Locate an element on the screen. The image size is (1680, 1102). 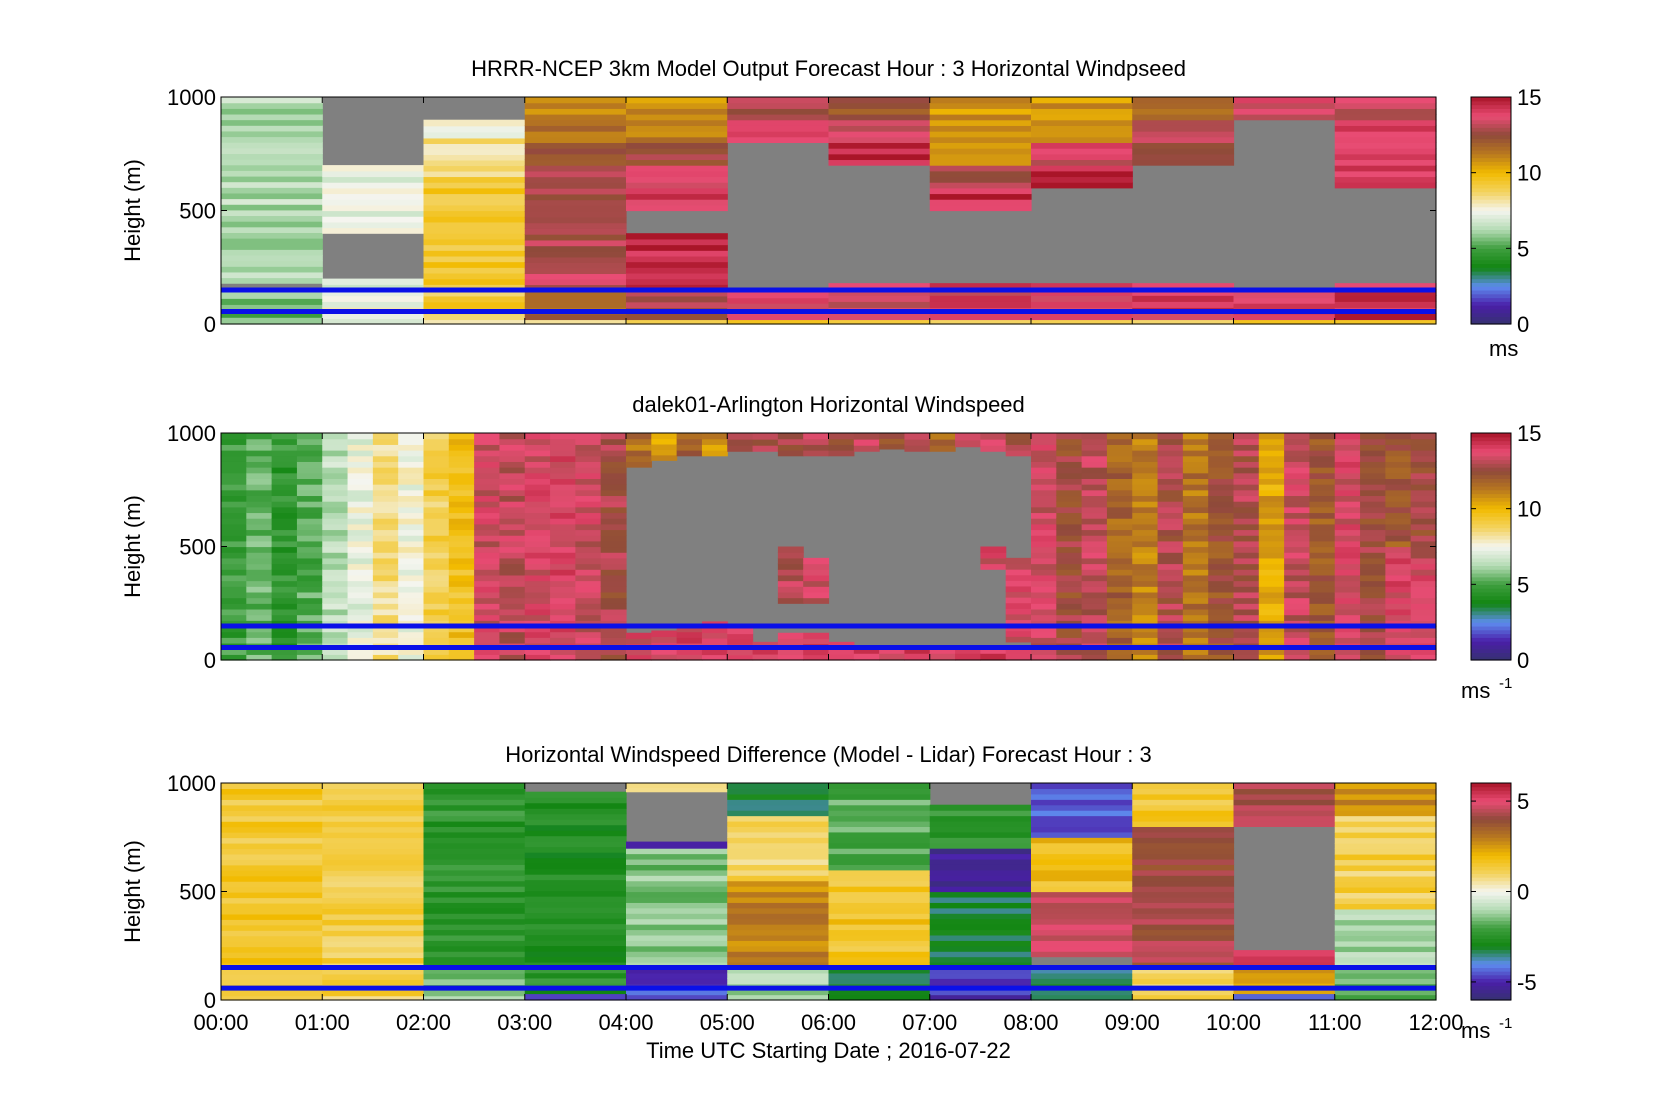
colorbar-tick-label: 10 is located at coordinates (1529, 509).